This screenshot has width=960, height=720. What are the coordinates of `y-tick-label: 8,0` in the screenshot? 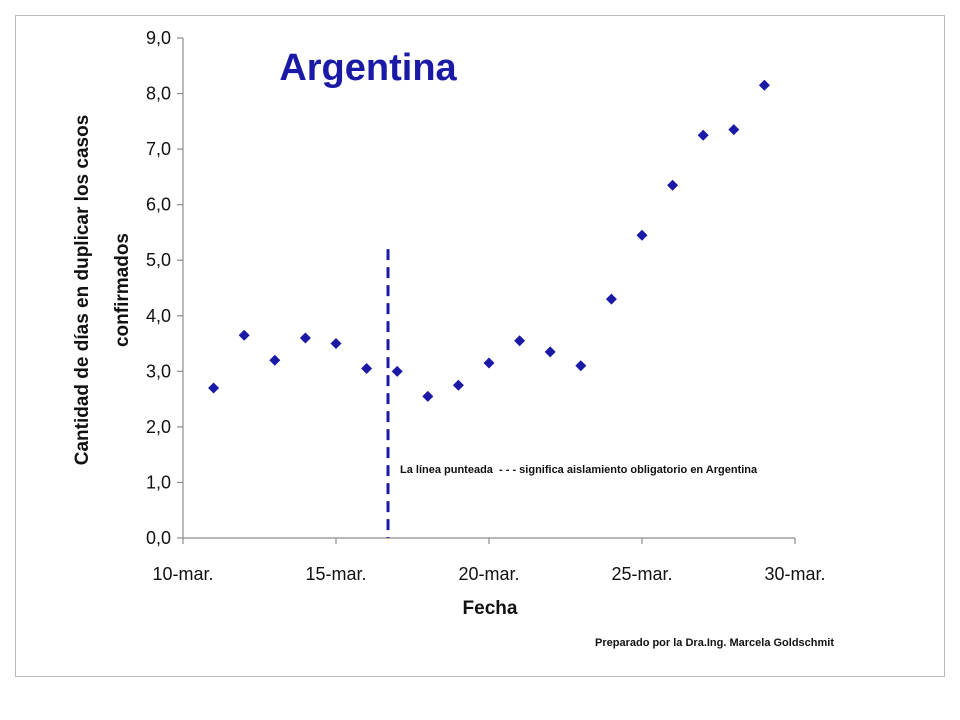 It's located at (158, 94).